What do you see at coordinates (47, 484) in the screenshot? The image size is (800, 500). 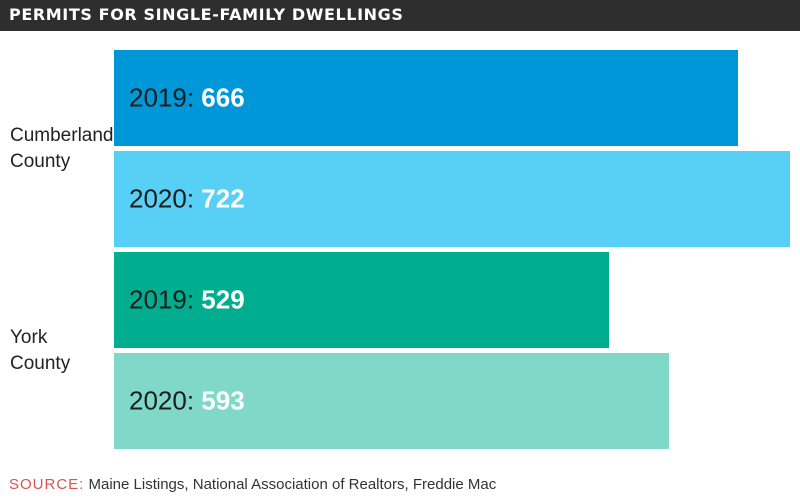 I see `source-label: SOURCE:` at bounding box center [47, 484].